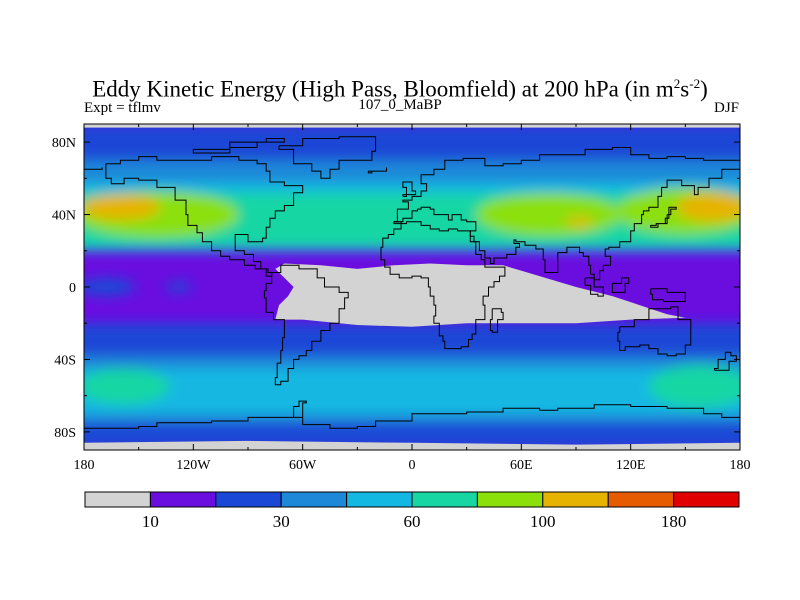  Describe the element at coordinates (193, 465) in the screenshot. I see `x-tick-label-1: 120W` at that location.